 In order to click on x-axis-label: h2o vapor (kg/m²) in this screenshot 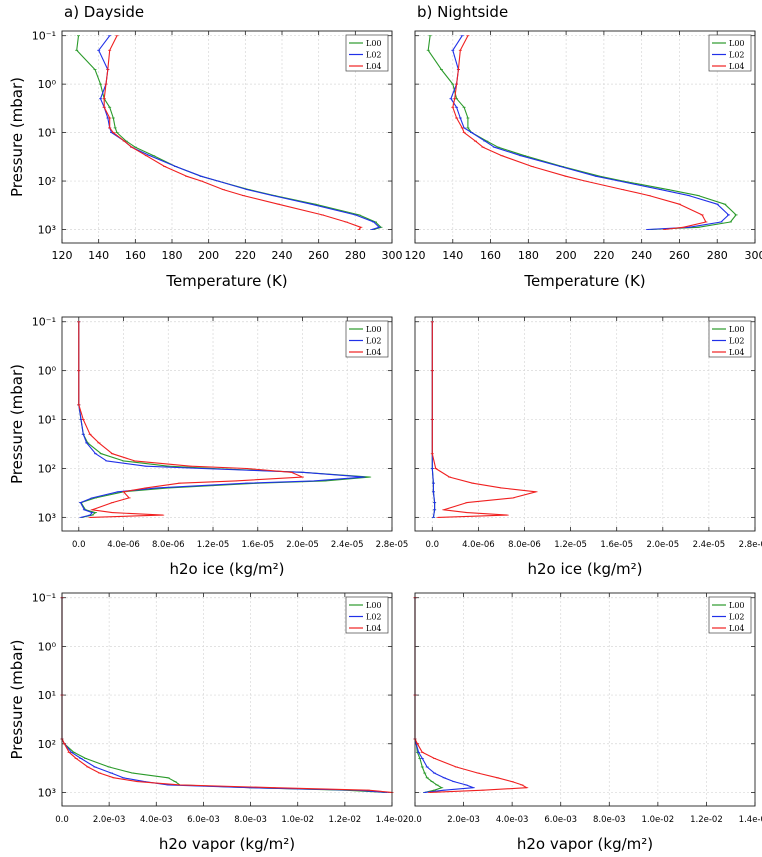, I will do `click(227, 844)`.